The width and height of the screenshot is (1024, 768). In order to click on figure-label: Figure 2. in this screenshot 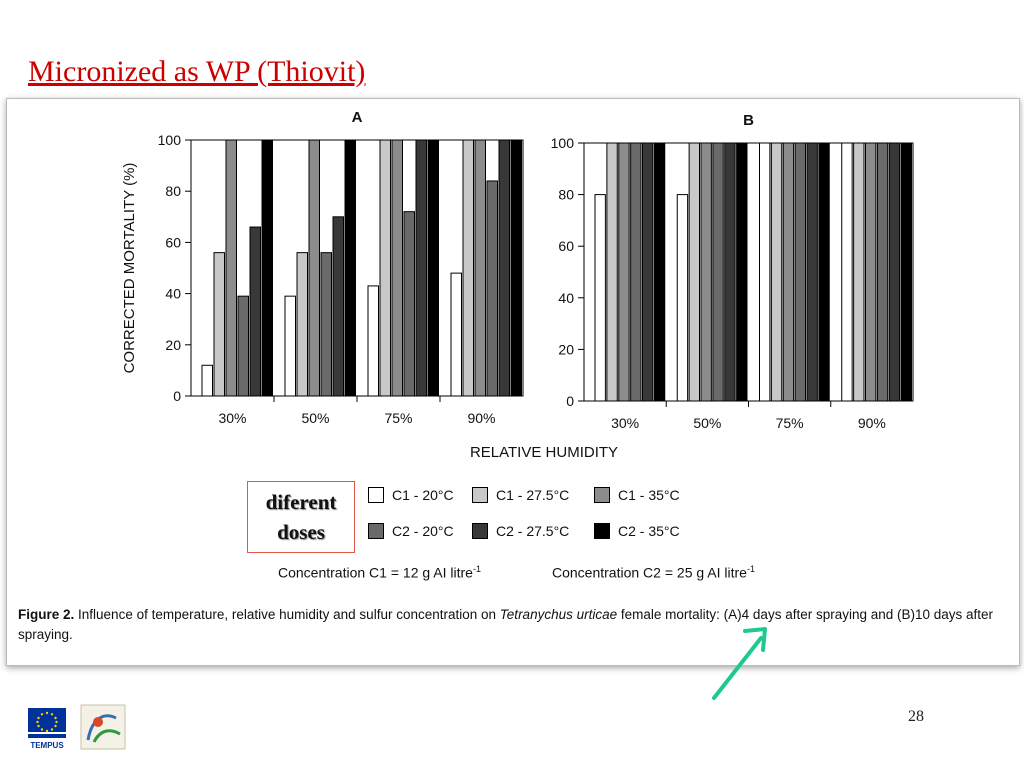, I will do `click(46, 614)`.